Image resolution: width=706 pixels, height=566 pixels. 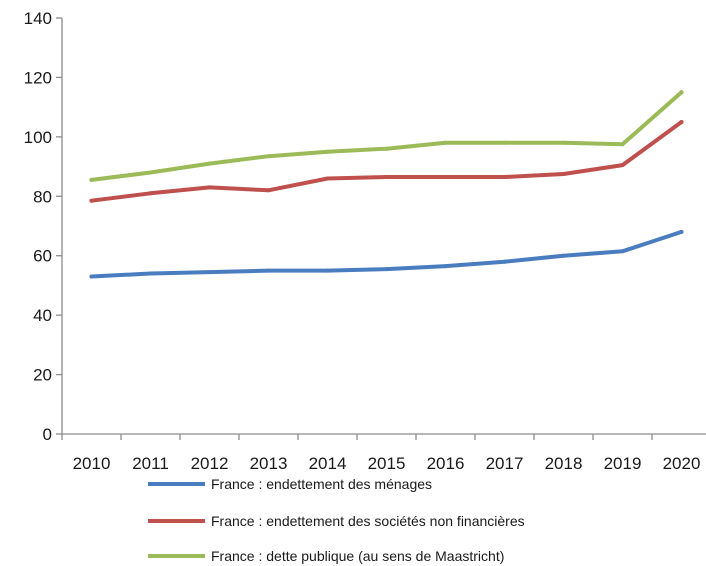 What do you see at coordinates (321, 484) in the screenshot?
I see `legend-label: France : endettement des ménages` at bounding box center [321, 484].